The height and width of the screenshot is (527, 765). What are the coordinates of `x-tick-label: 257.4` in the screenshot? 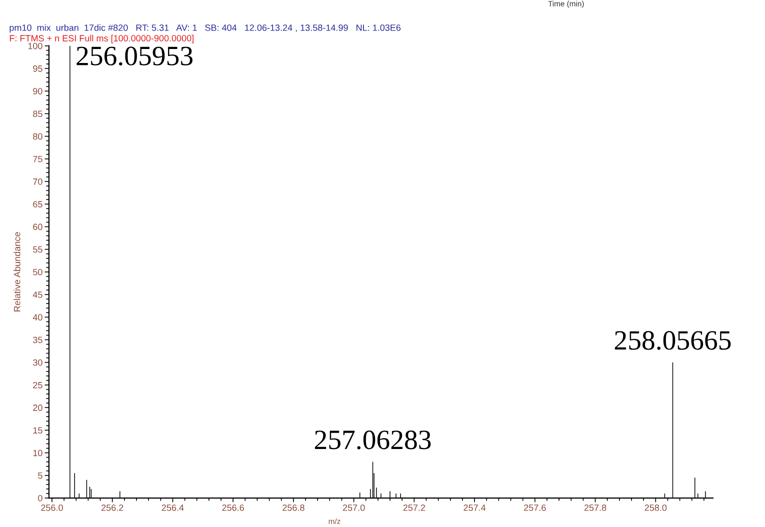 It's located at (475, 507).